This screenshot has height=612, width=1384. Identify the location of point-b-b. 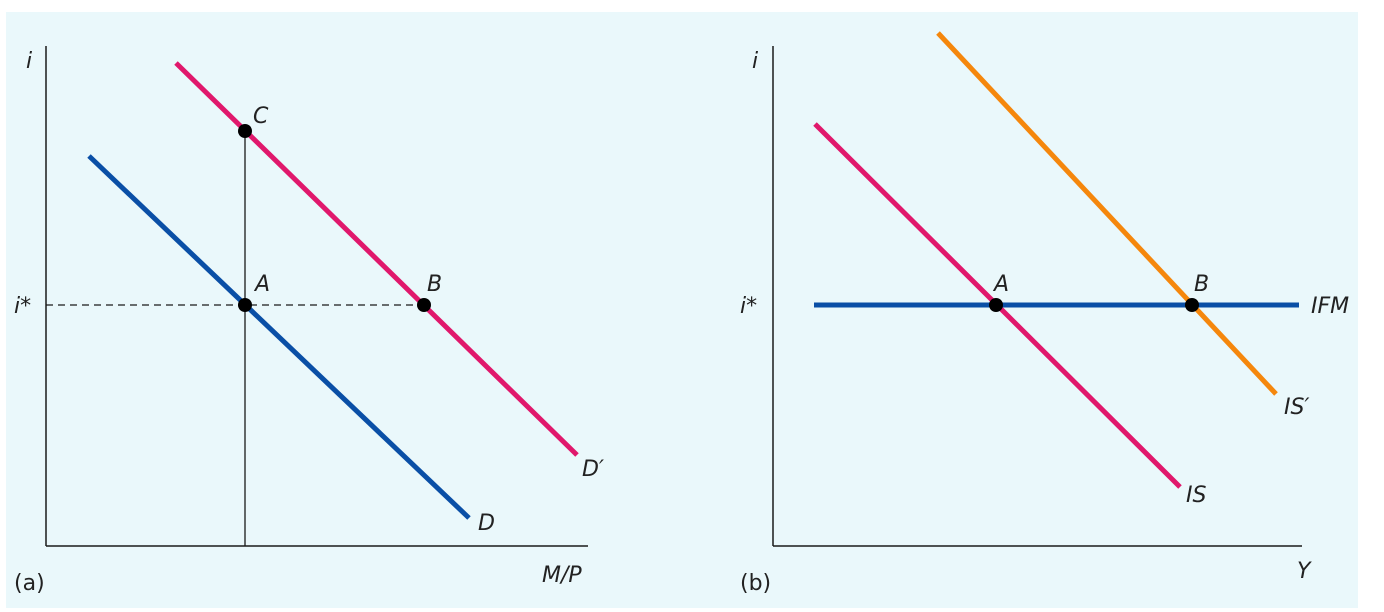
(1192, 305).